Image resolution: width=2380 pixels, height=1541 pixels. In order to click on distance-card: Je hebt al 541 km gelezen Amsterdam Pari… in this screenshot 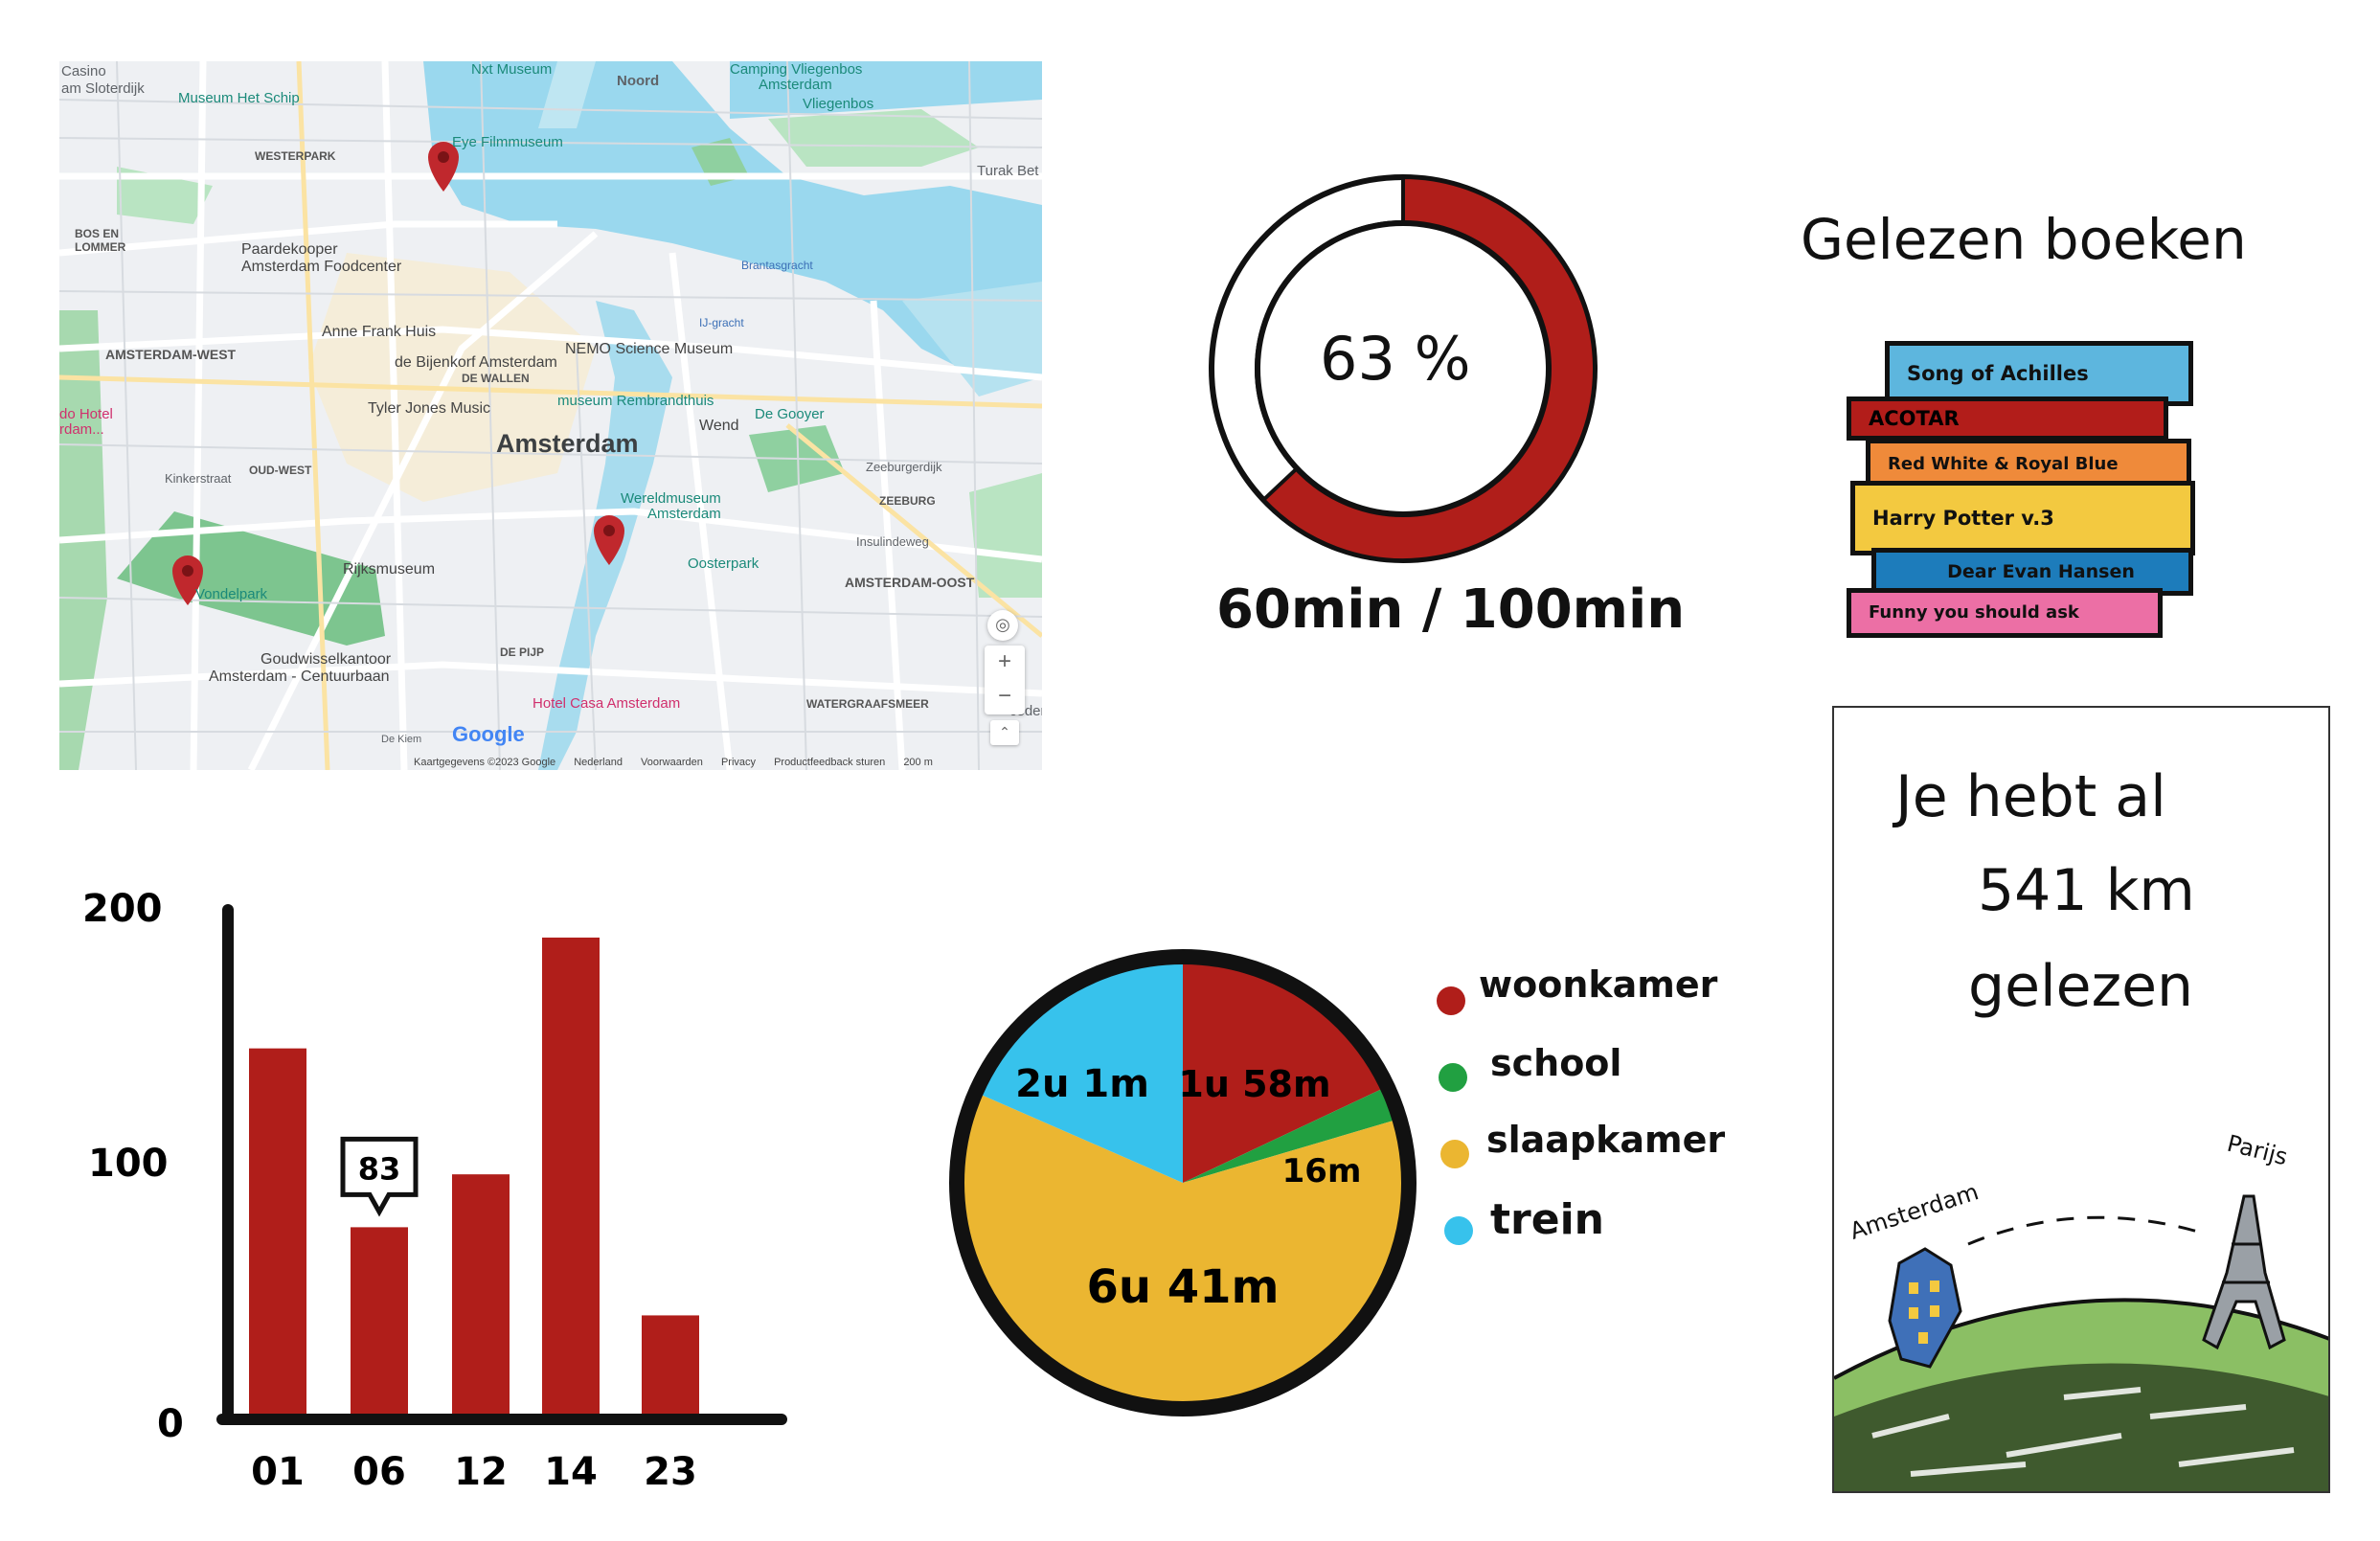, I will do `click(2081, 1099)`.